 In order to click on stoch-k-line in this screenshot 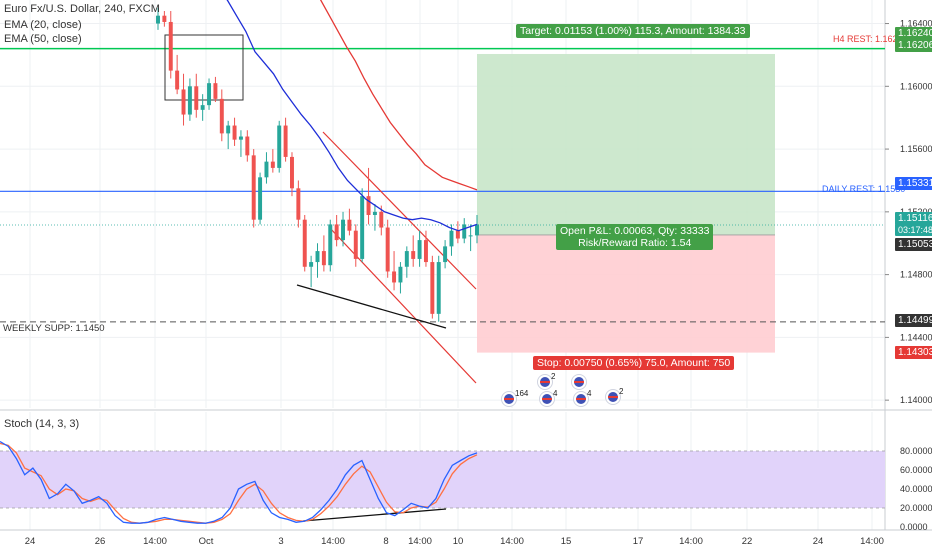, I will do `click(239, 482)`.